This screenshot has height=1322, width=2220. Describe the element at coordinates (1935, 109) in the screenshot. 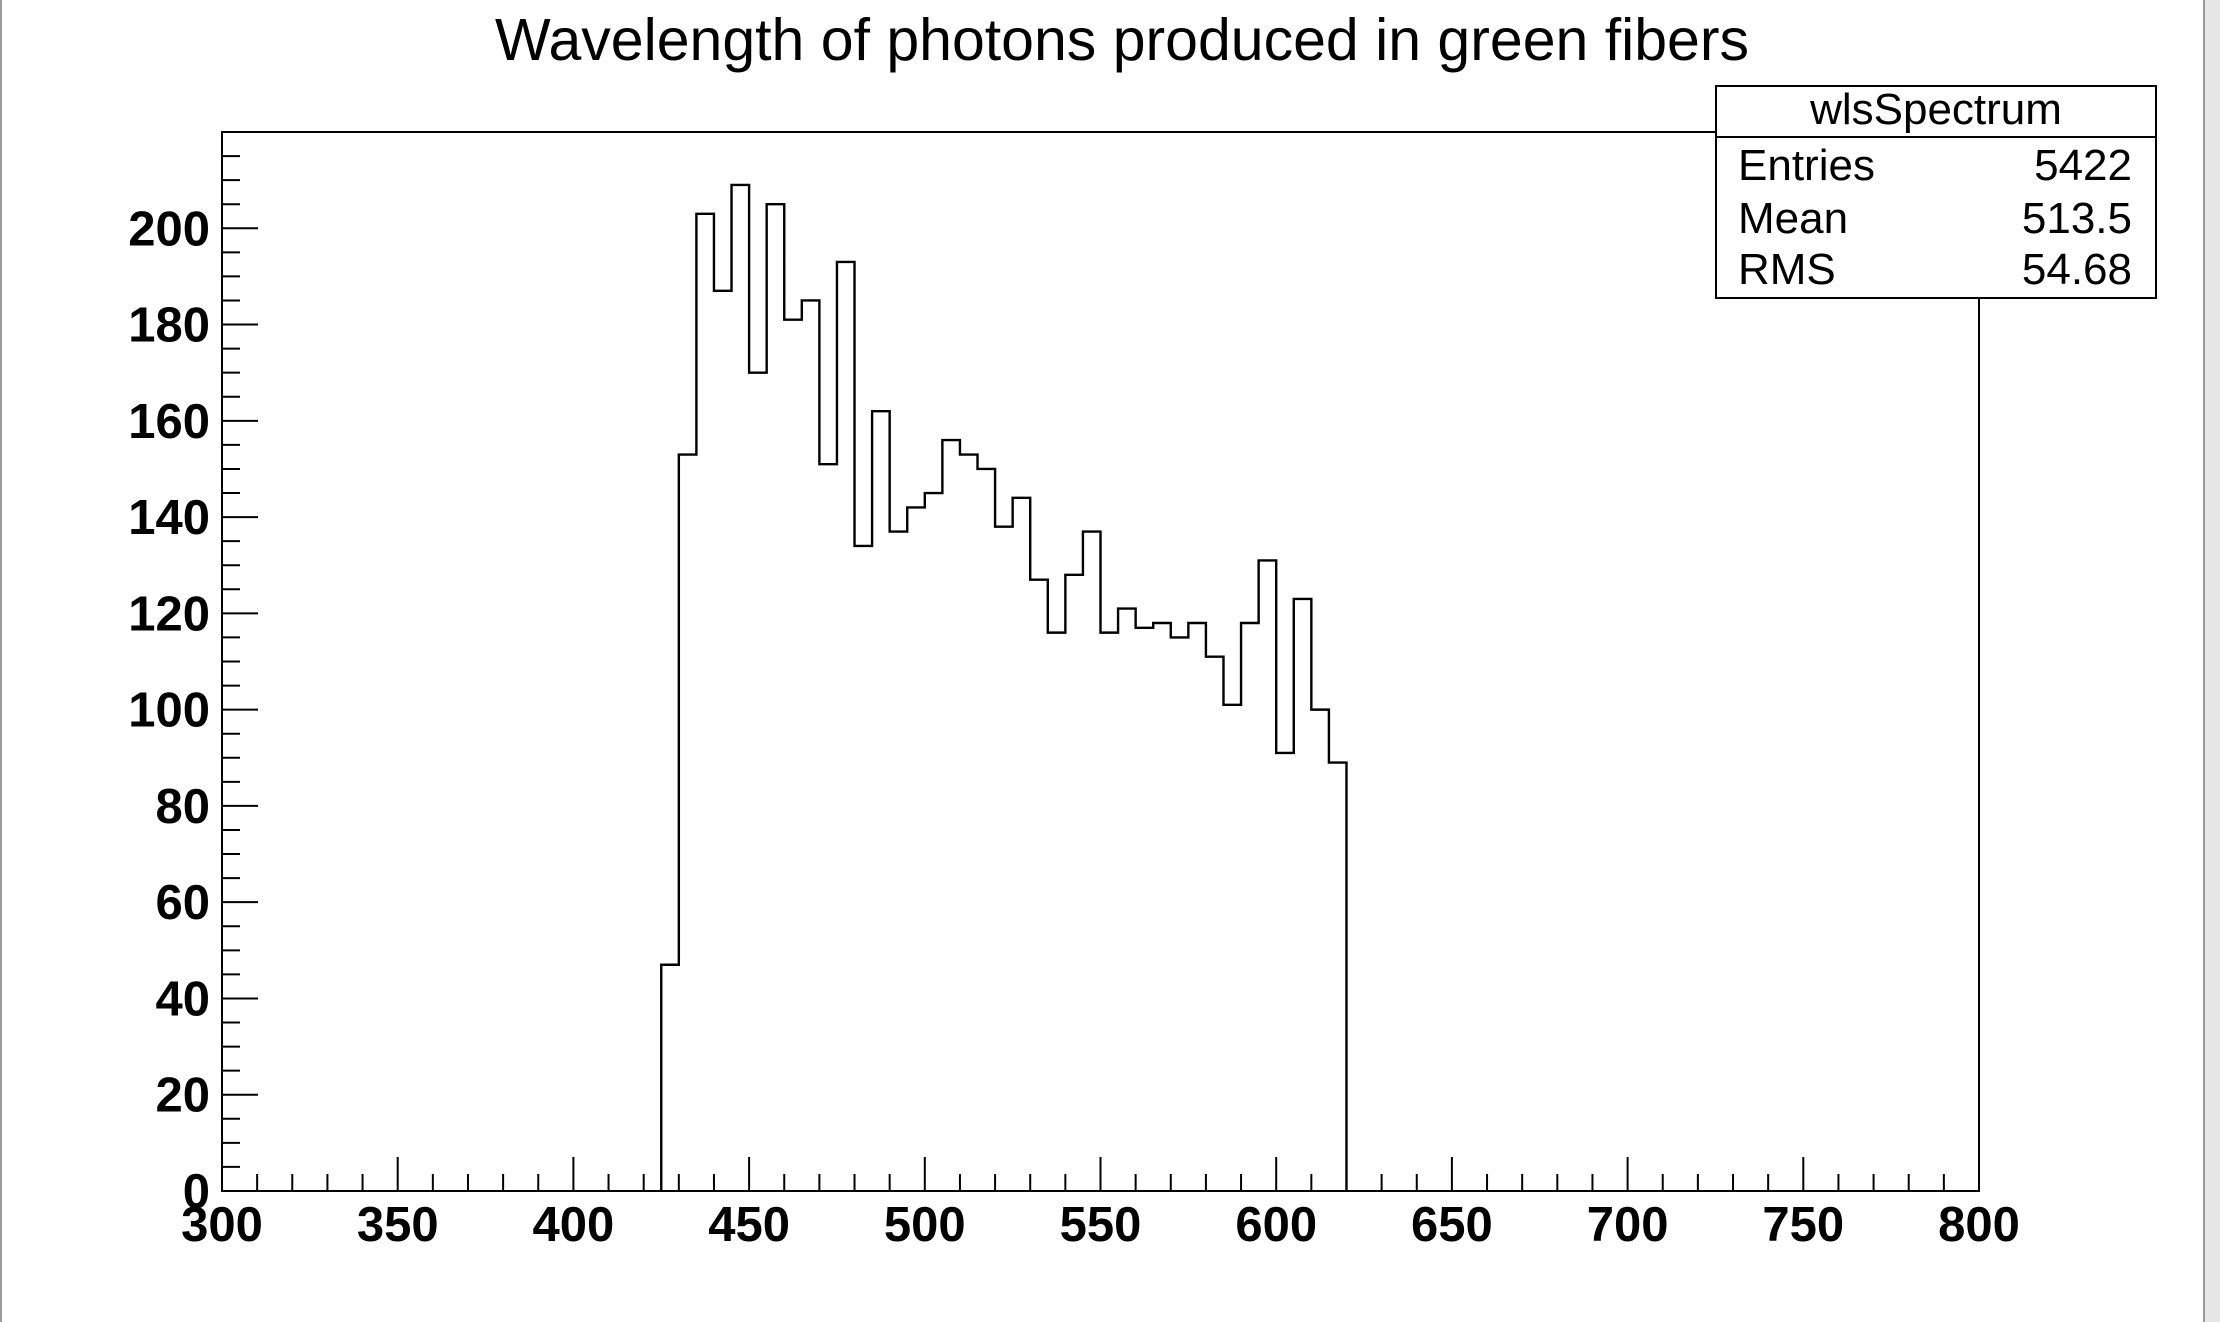

I see `stats-box-title: wlsSpectrum` at that location.